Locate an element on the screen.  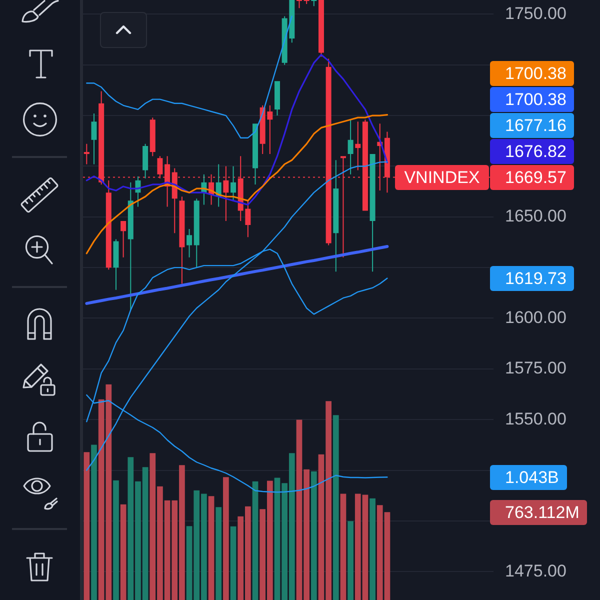
y2-tick-label: 763.112M is located at coordinates (542, 512).